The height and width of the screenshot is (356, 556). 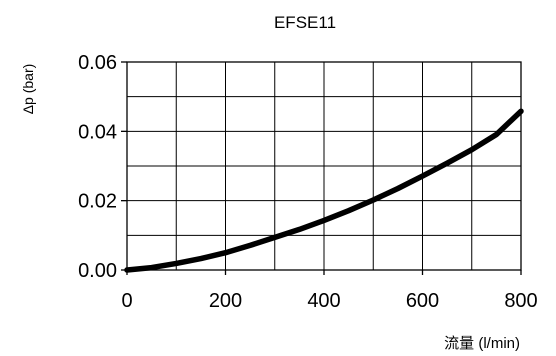 What do you see at coordinates (520, 301) in the screenshot?
I see `x-tick-label: 800` at bounding box center [520, 301].